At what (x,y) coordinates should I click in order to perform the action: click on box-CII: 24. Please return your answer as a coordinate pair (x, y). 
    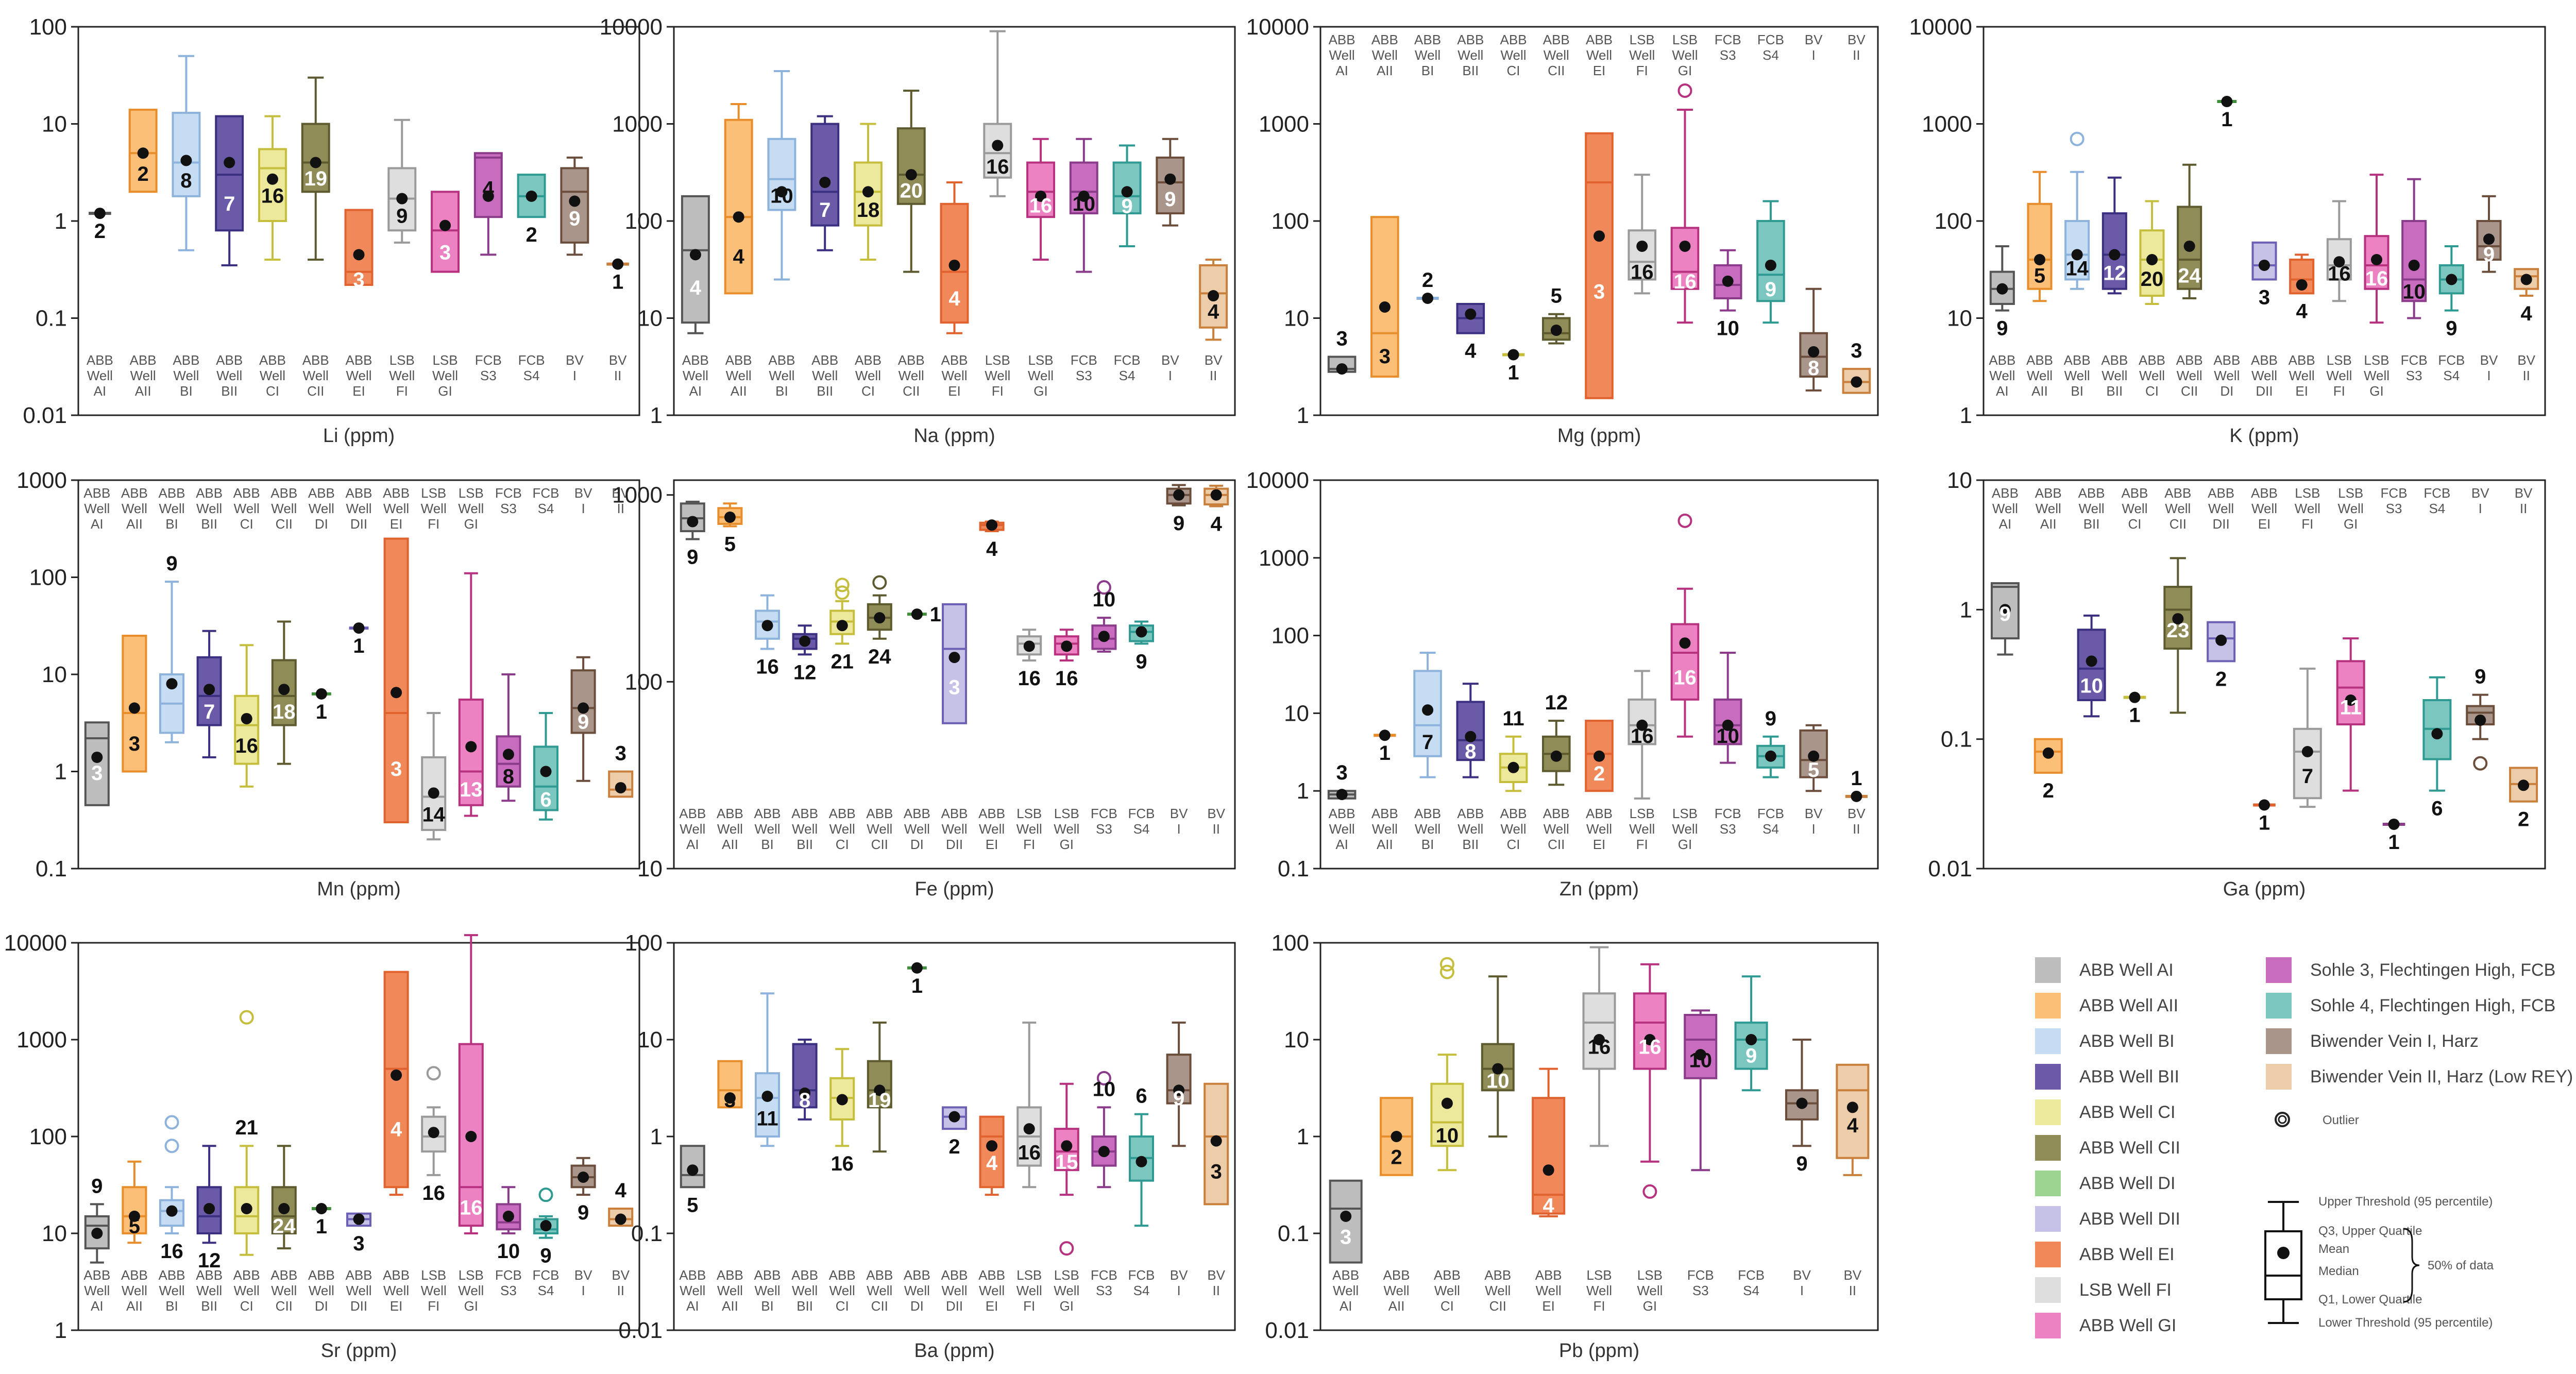
    Looking at the image, I should click on (879, 621).